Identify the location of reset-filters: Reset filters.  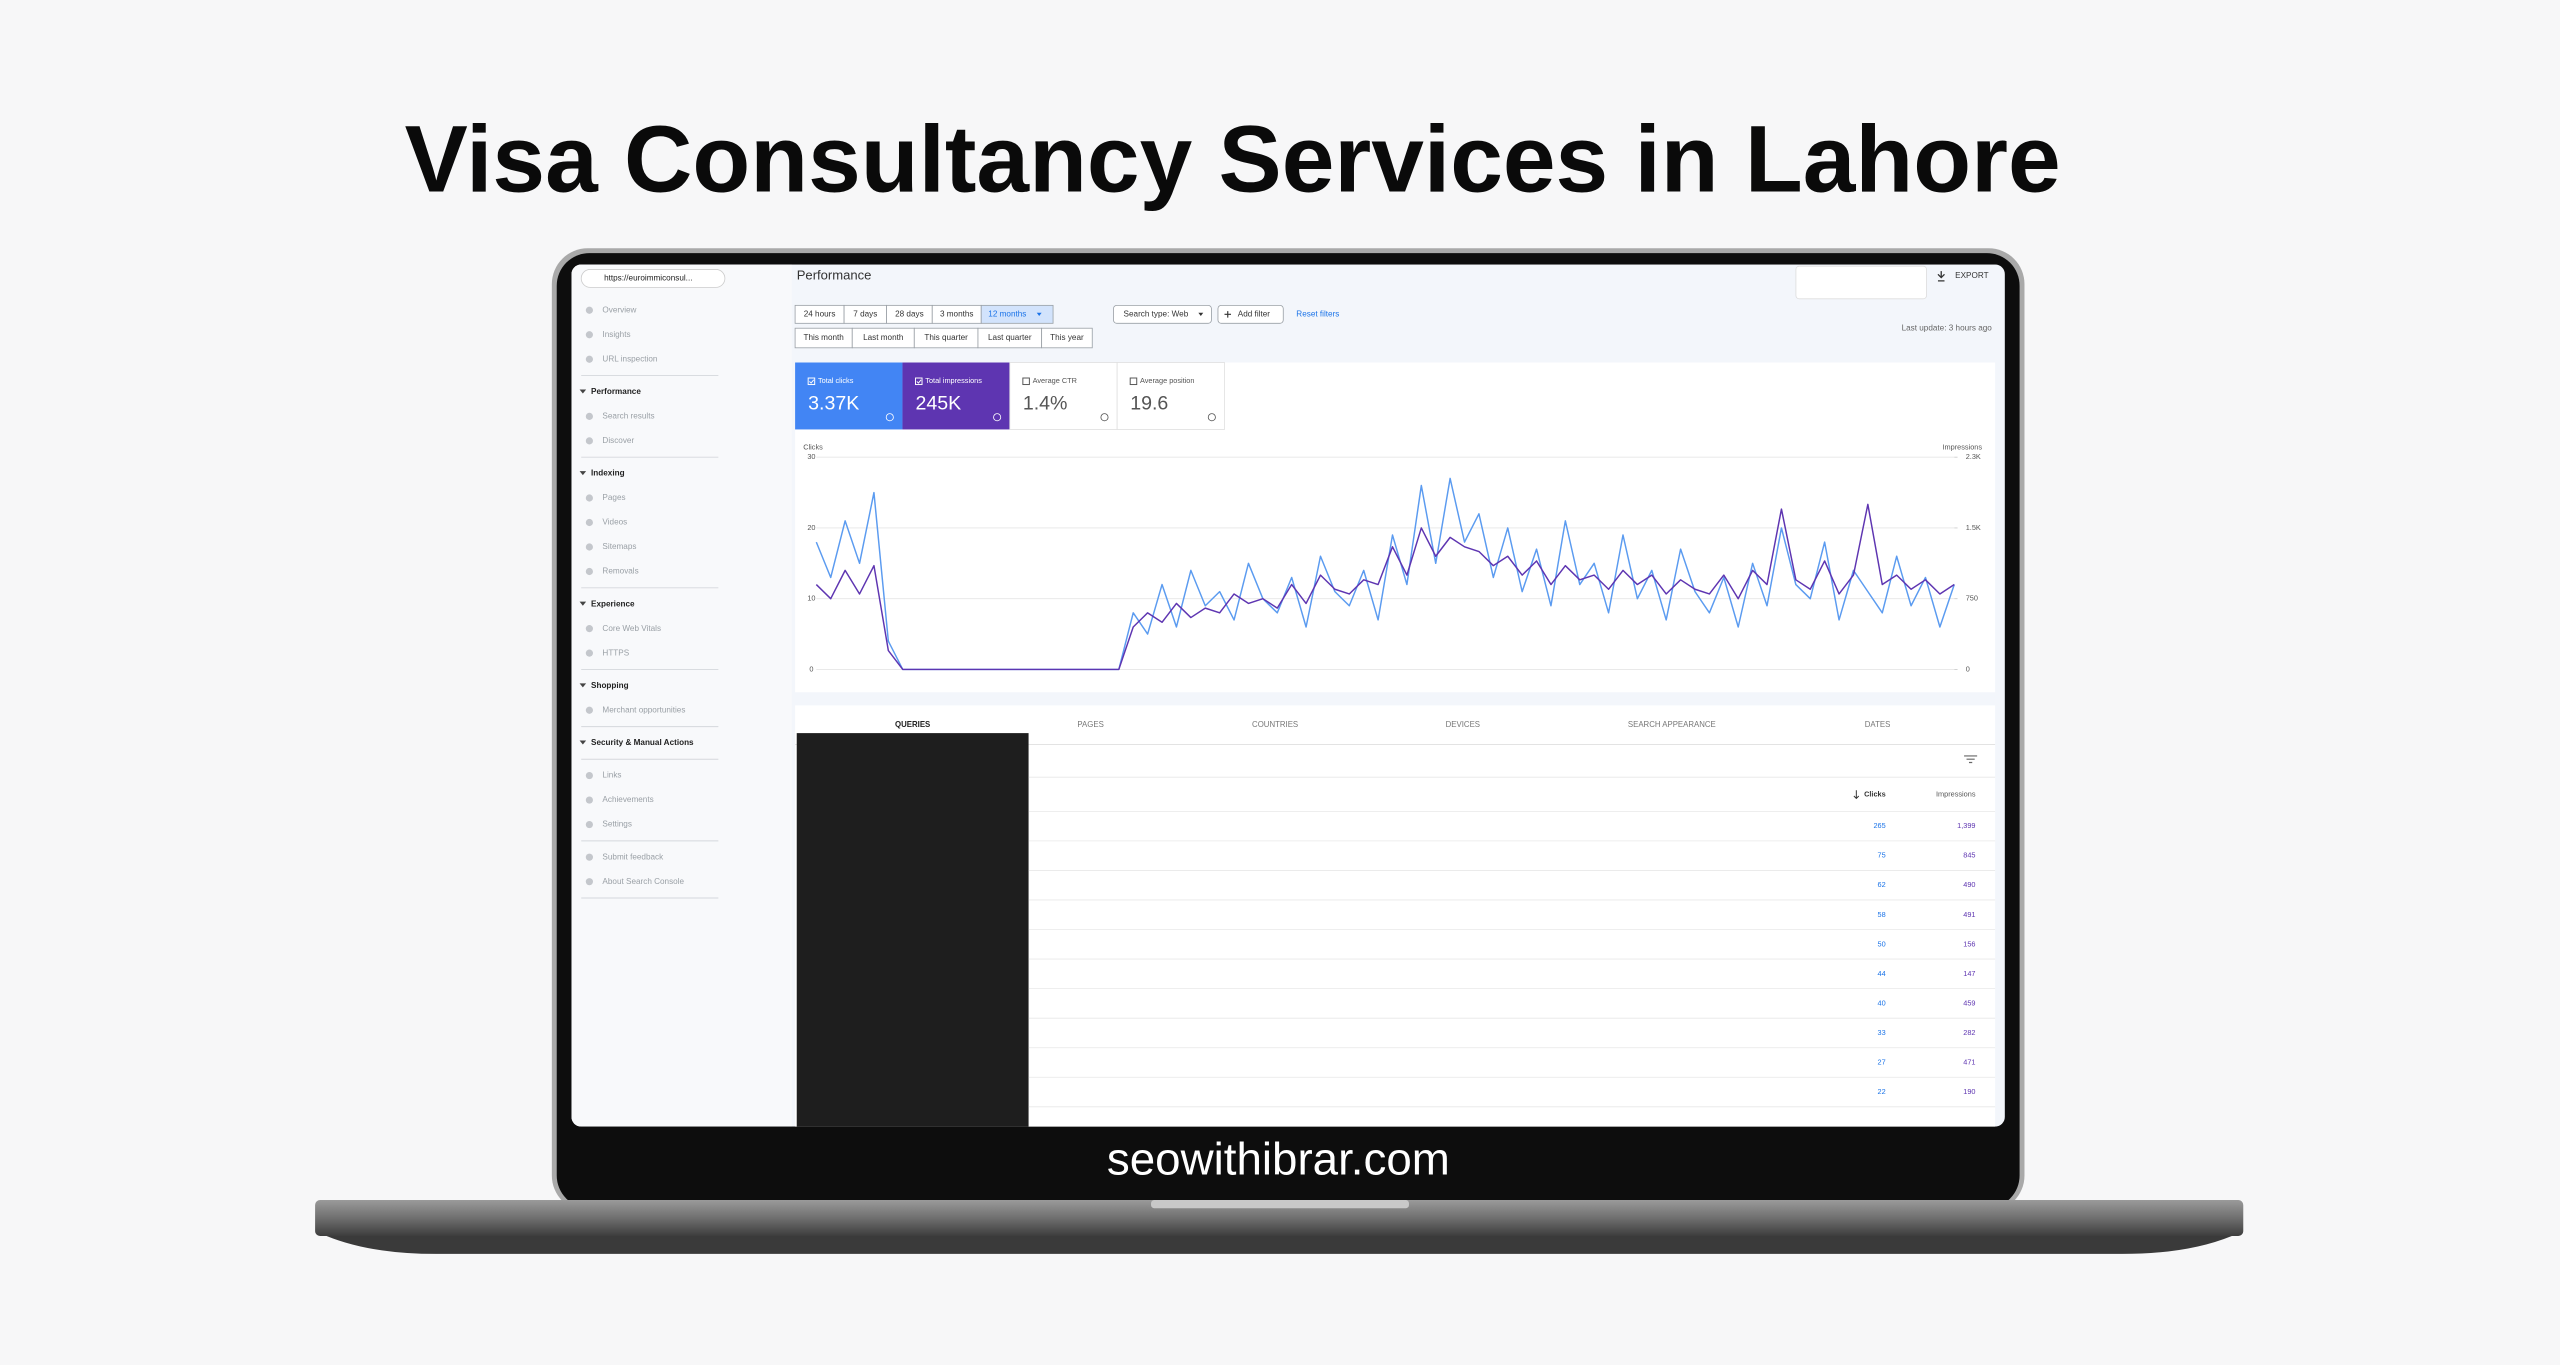
(1317, 313).